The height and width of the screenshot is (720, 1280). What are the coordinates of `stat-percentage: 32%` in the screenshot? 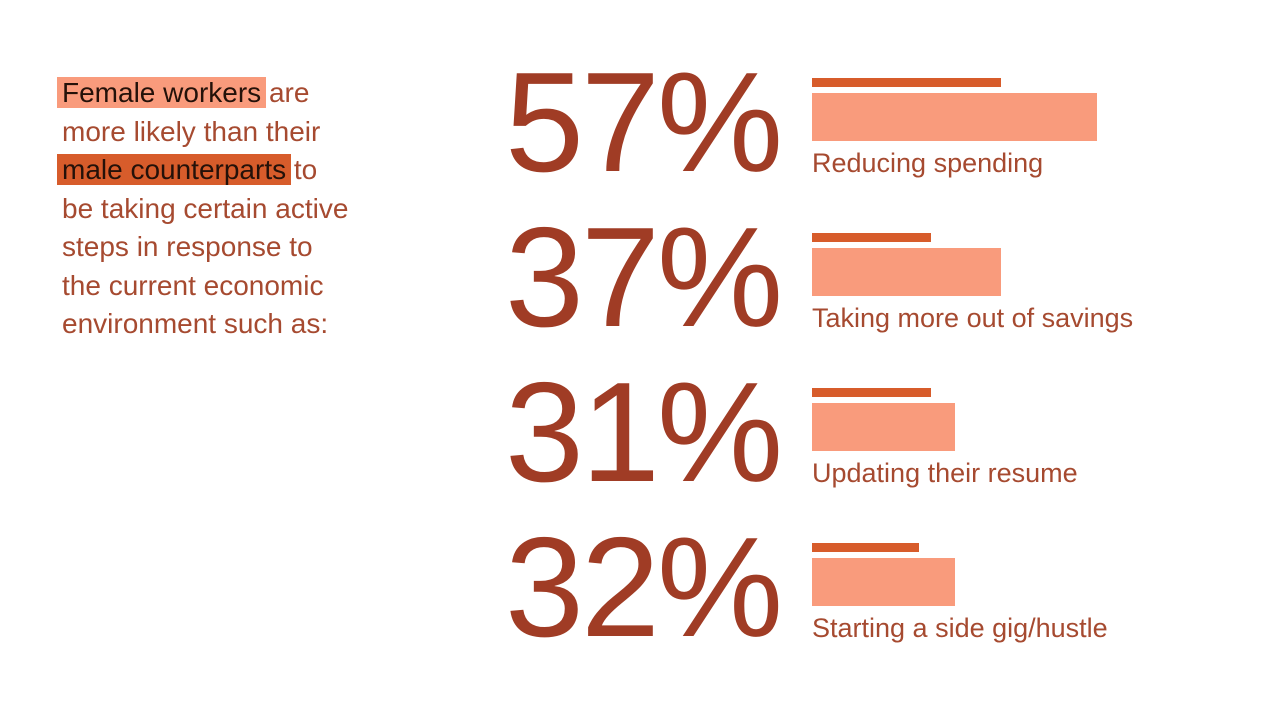 It's located at (644, 587).